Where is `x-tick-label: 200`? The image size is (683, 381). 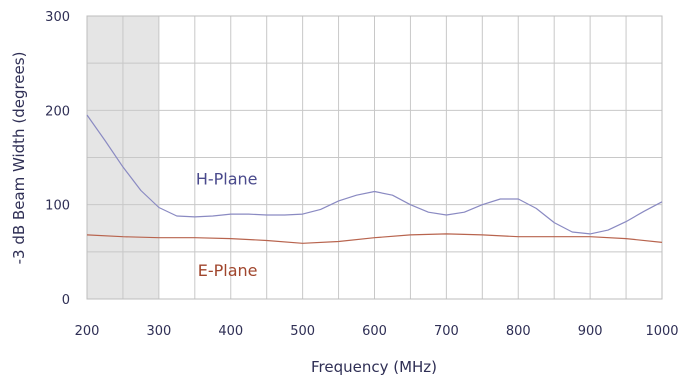
x-tick-label: 200 is located at coordinates (87, 331).